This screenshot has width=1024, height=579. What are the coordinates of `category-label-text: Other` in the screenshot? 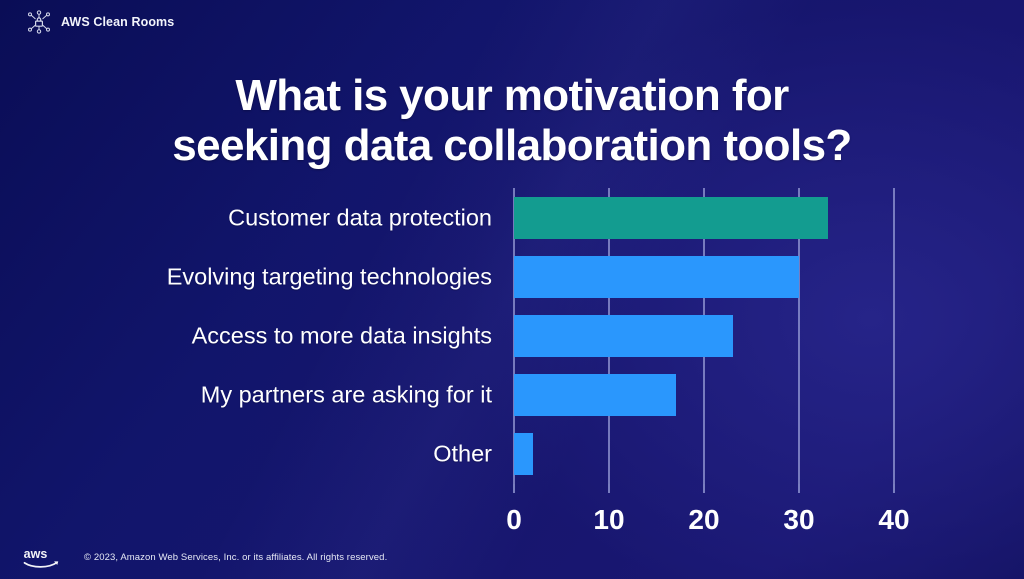 It's located at (462, 453).